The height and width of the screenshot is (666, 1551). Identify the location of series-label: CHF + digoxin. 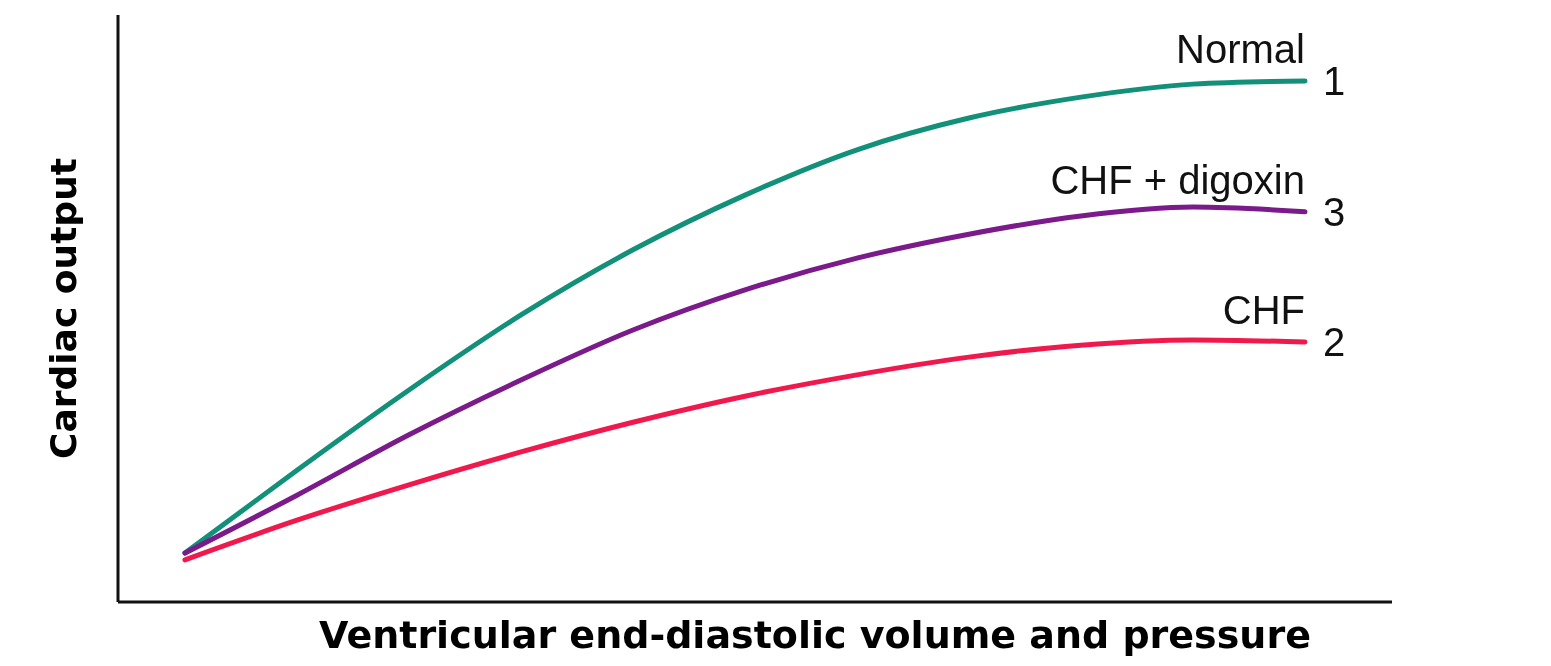
(1177, 179).